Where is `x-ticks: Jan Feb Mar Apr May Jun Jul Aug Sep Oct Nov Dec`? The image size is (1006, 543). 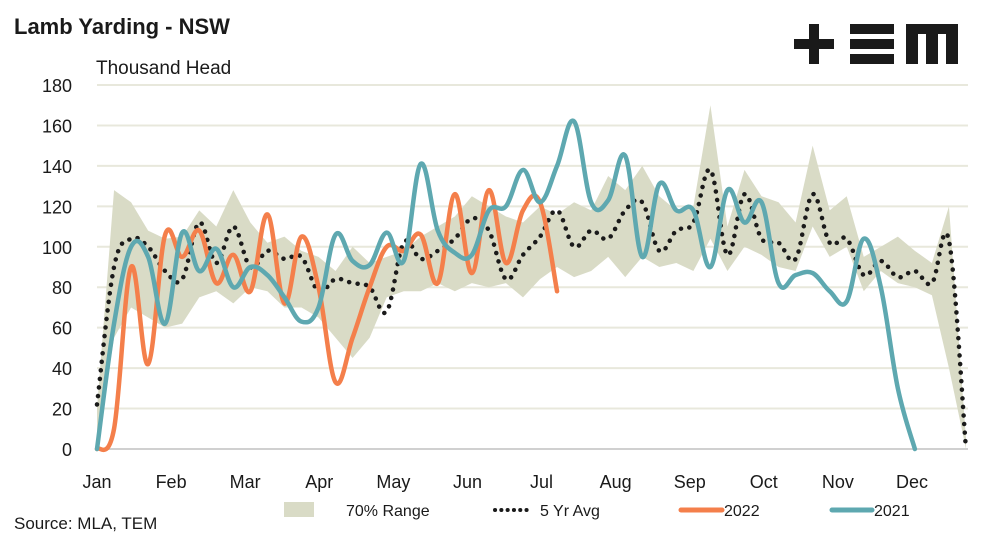 x-ticks: Jan Feb Mar Apr May Jun Jul Aug Sep Oct Nov Dec is located at coordinates (505, 482).